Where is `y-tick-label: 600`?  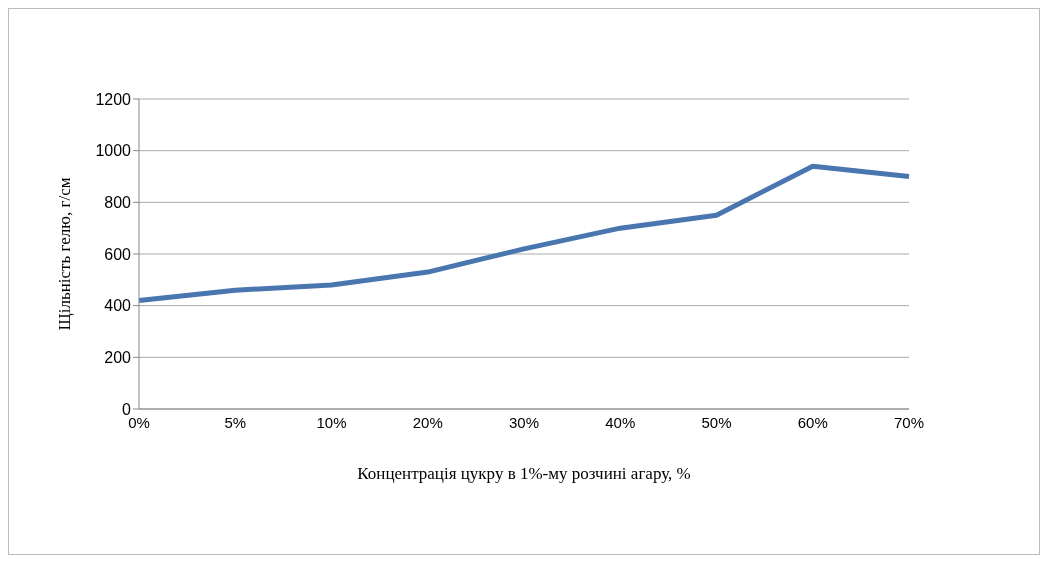
y-tick-label: 600 is located at coordinates (118, 254).